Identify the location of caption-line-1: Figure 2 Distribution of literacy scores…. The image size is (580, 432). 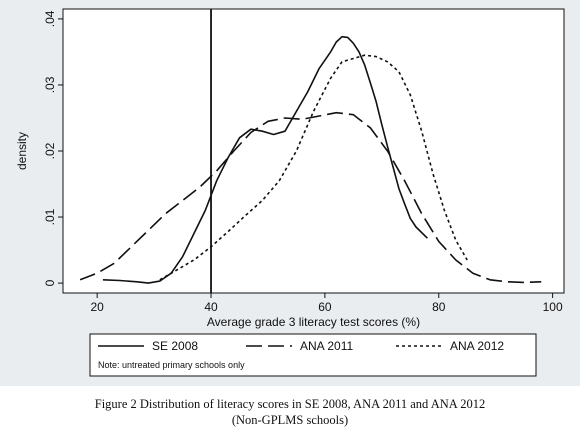
(290, 404).